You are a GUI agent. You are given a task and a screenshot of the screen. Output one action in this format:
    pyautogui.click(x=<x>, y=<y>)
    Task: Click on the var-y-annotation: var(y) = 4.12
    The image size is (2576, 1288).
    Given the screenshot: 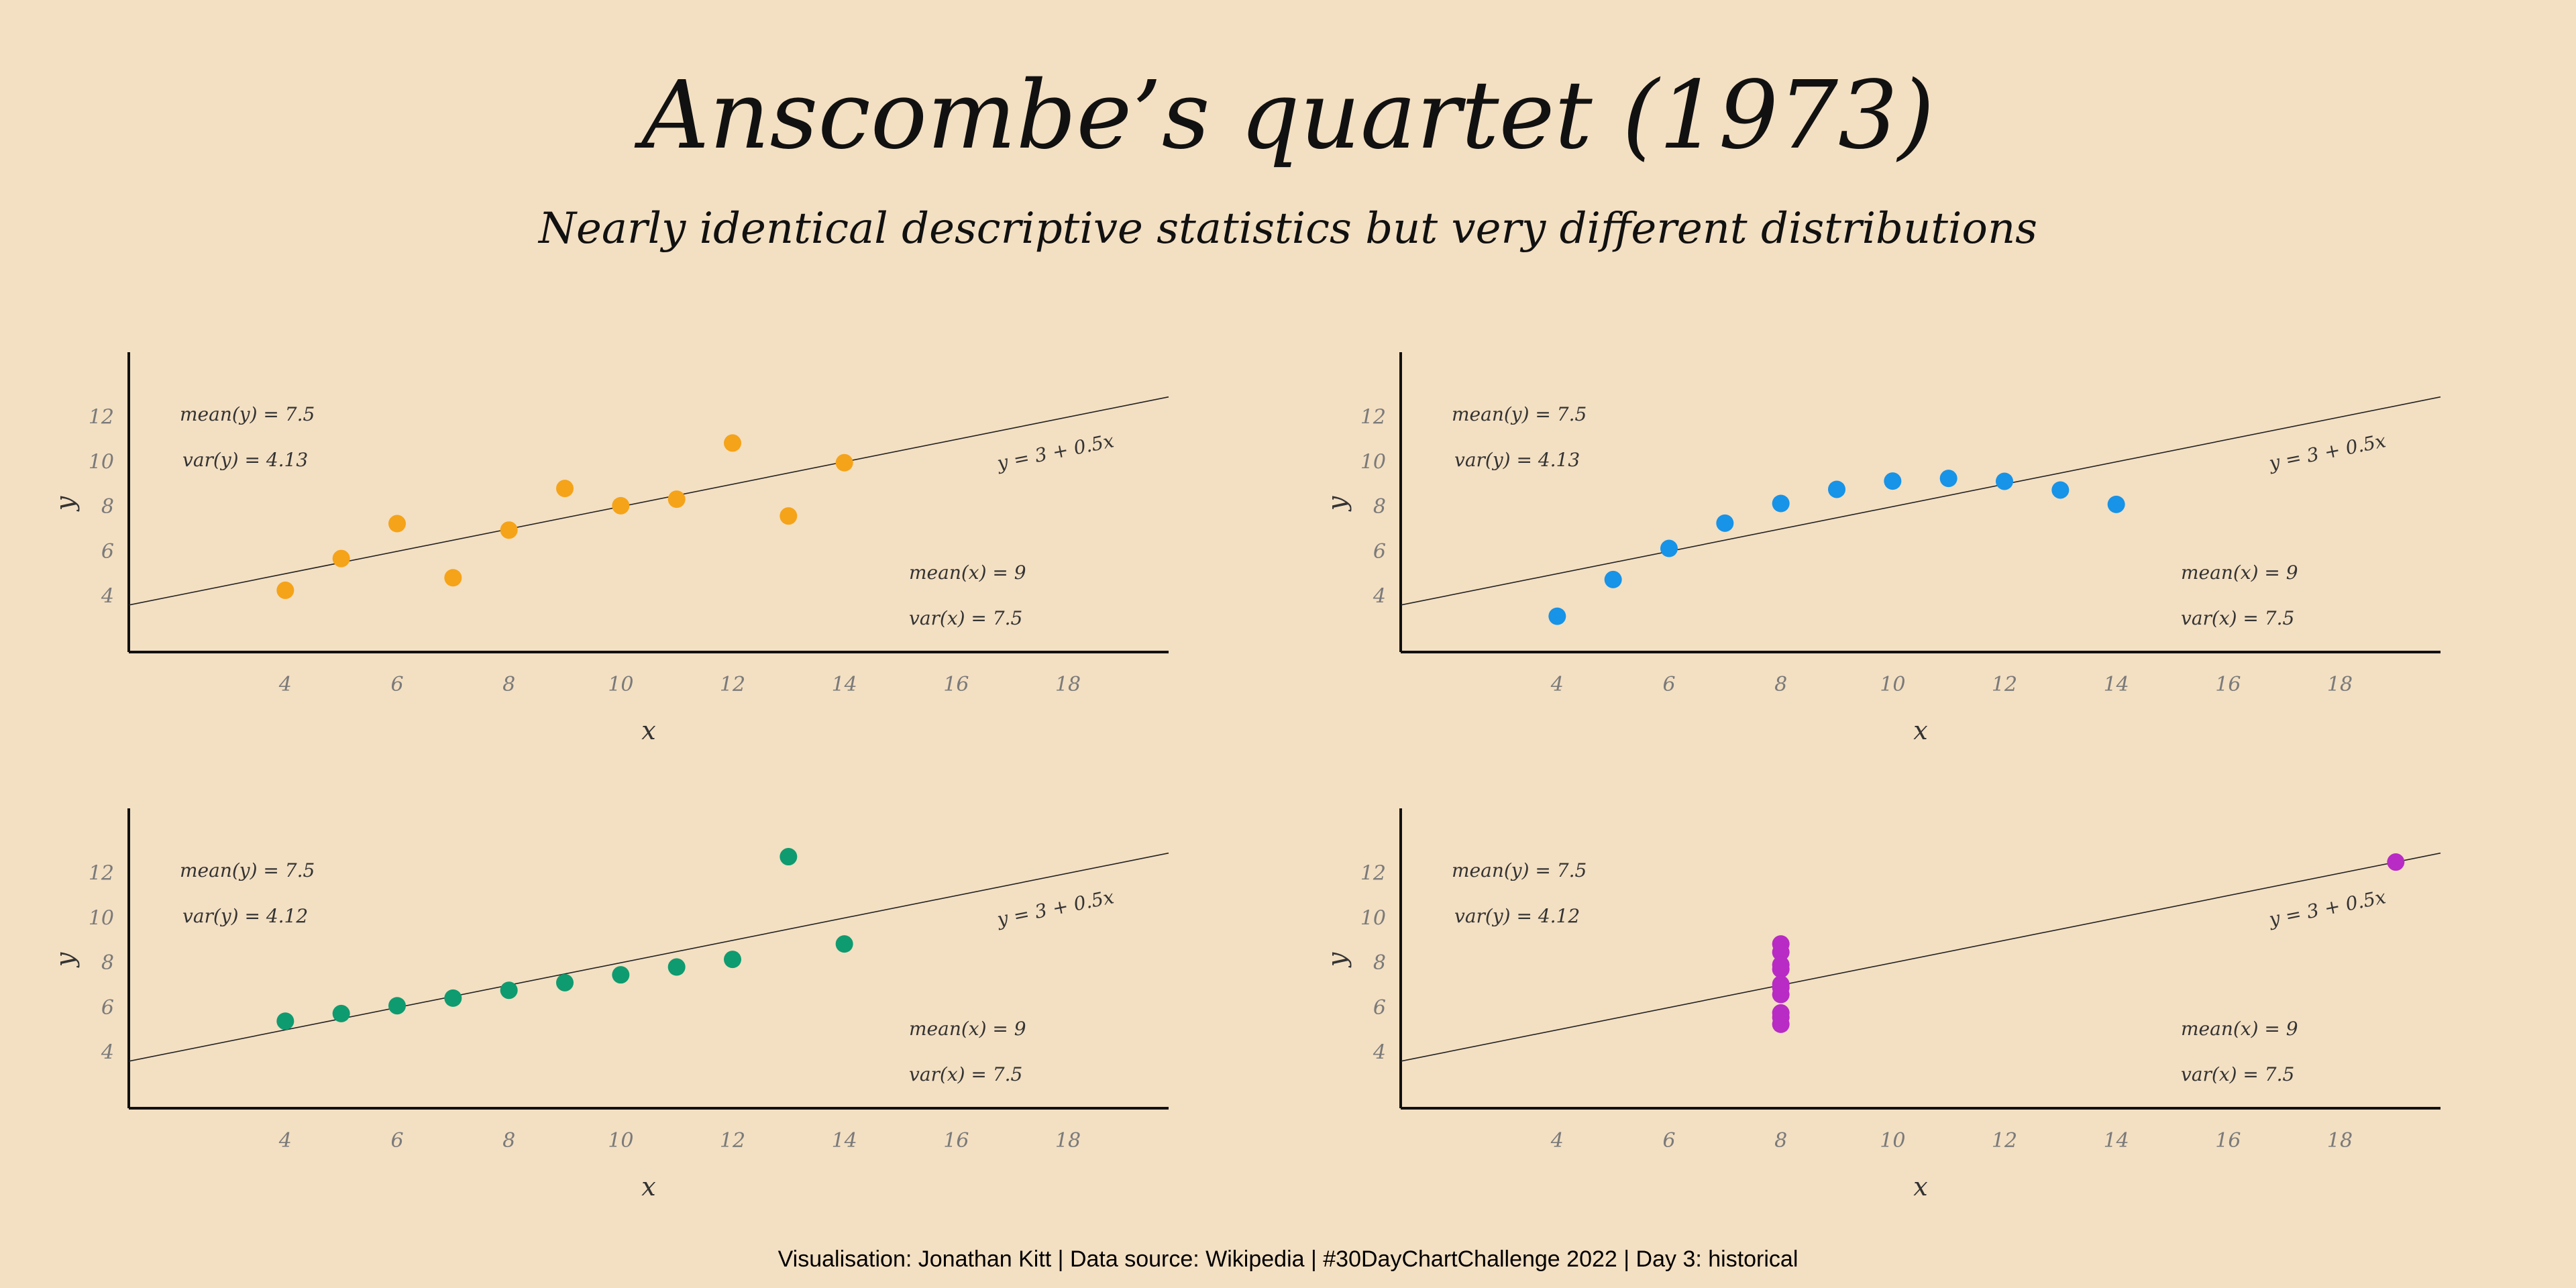 What is the action you would take?
    pyautogui.click(x=245, y=916)
    